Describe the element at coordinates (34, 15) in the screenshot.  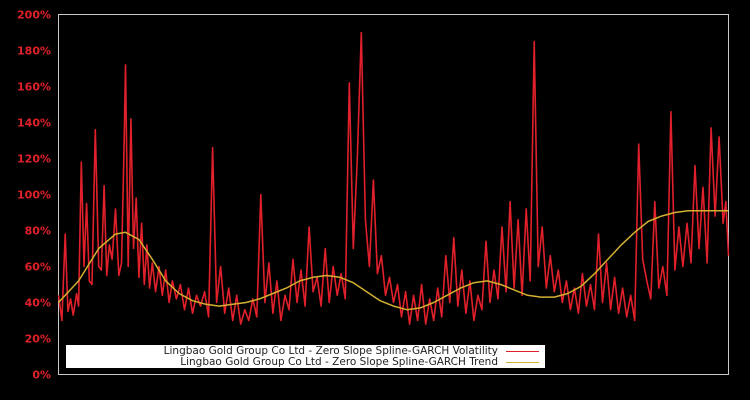
I see `y-tick-label: 200%` at that location.